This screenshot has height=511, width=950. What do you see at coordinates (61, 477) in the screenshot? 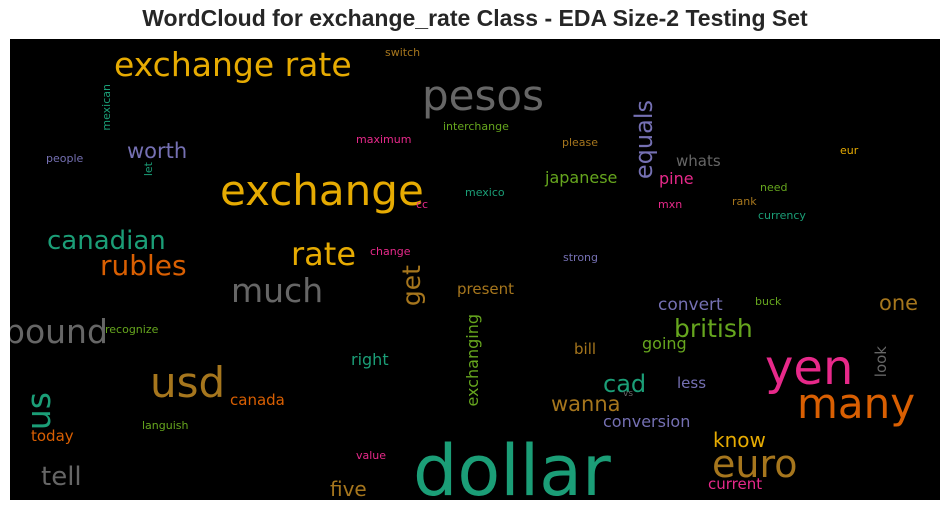
I see `word-tell: tell` at bounding box center [61, 477].